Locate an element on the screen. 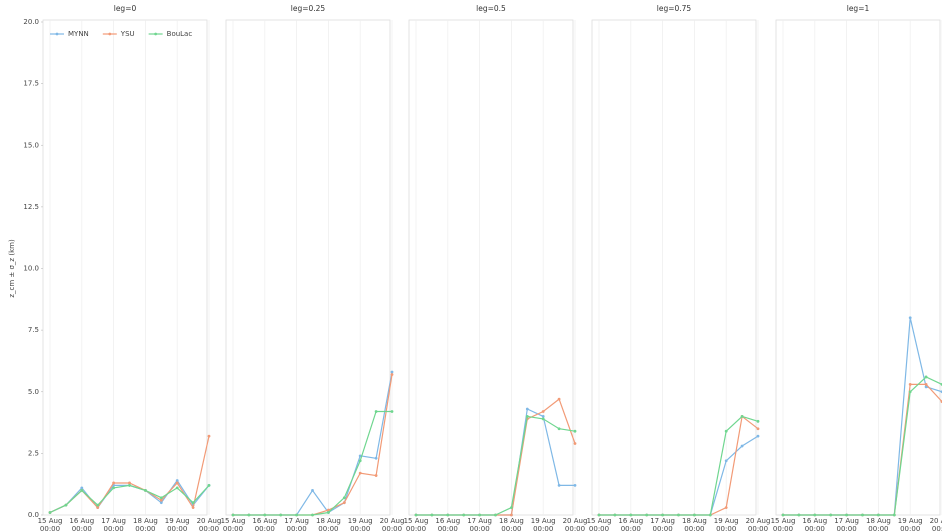  panel-title: leg=0.5 is located at coordinates (491, 8).